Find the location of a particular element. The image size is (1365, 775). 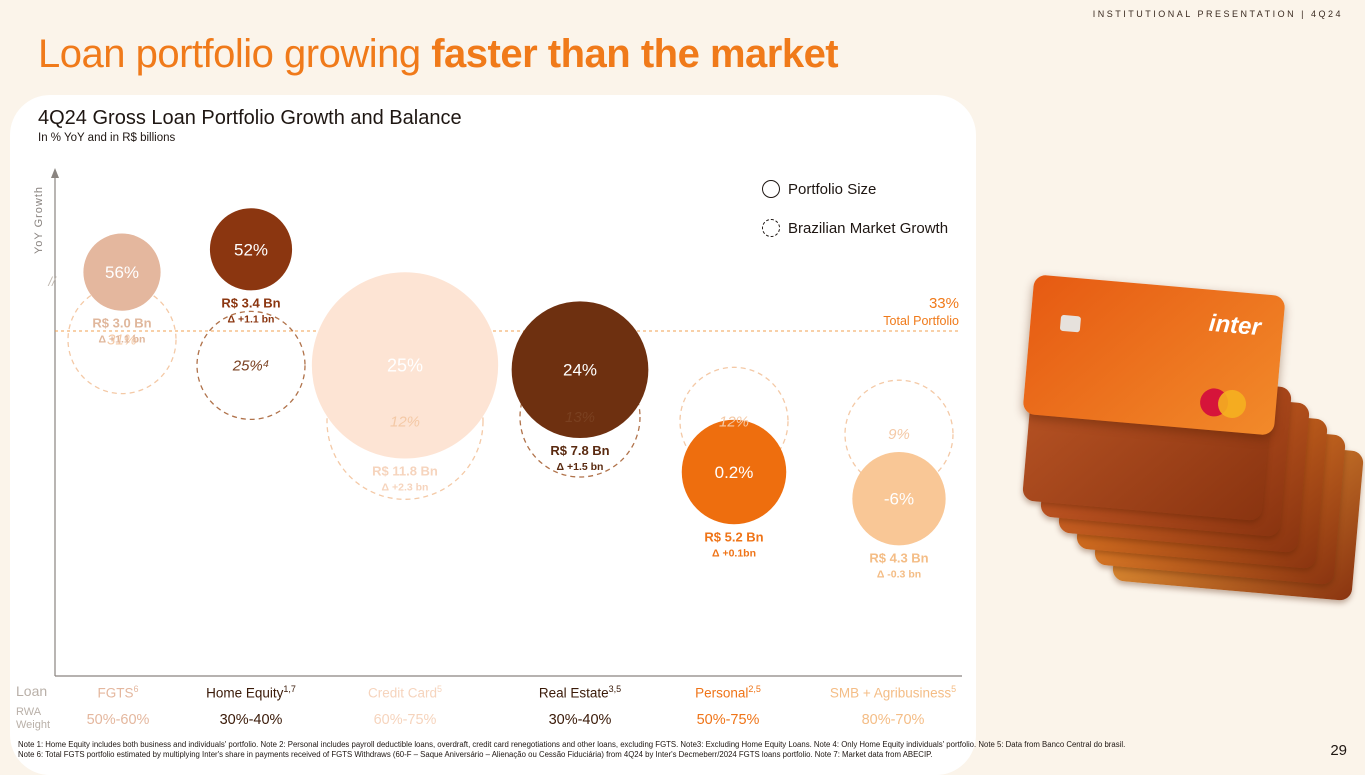

category-label: FGTS6 is located at coordinates (118, 692).